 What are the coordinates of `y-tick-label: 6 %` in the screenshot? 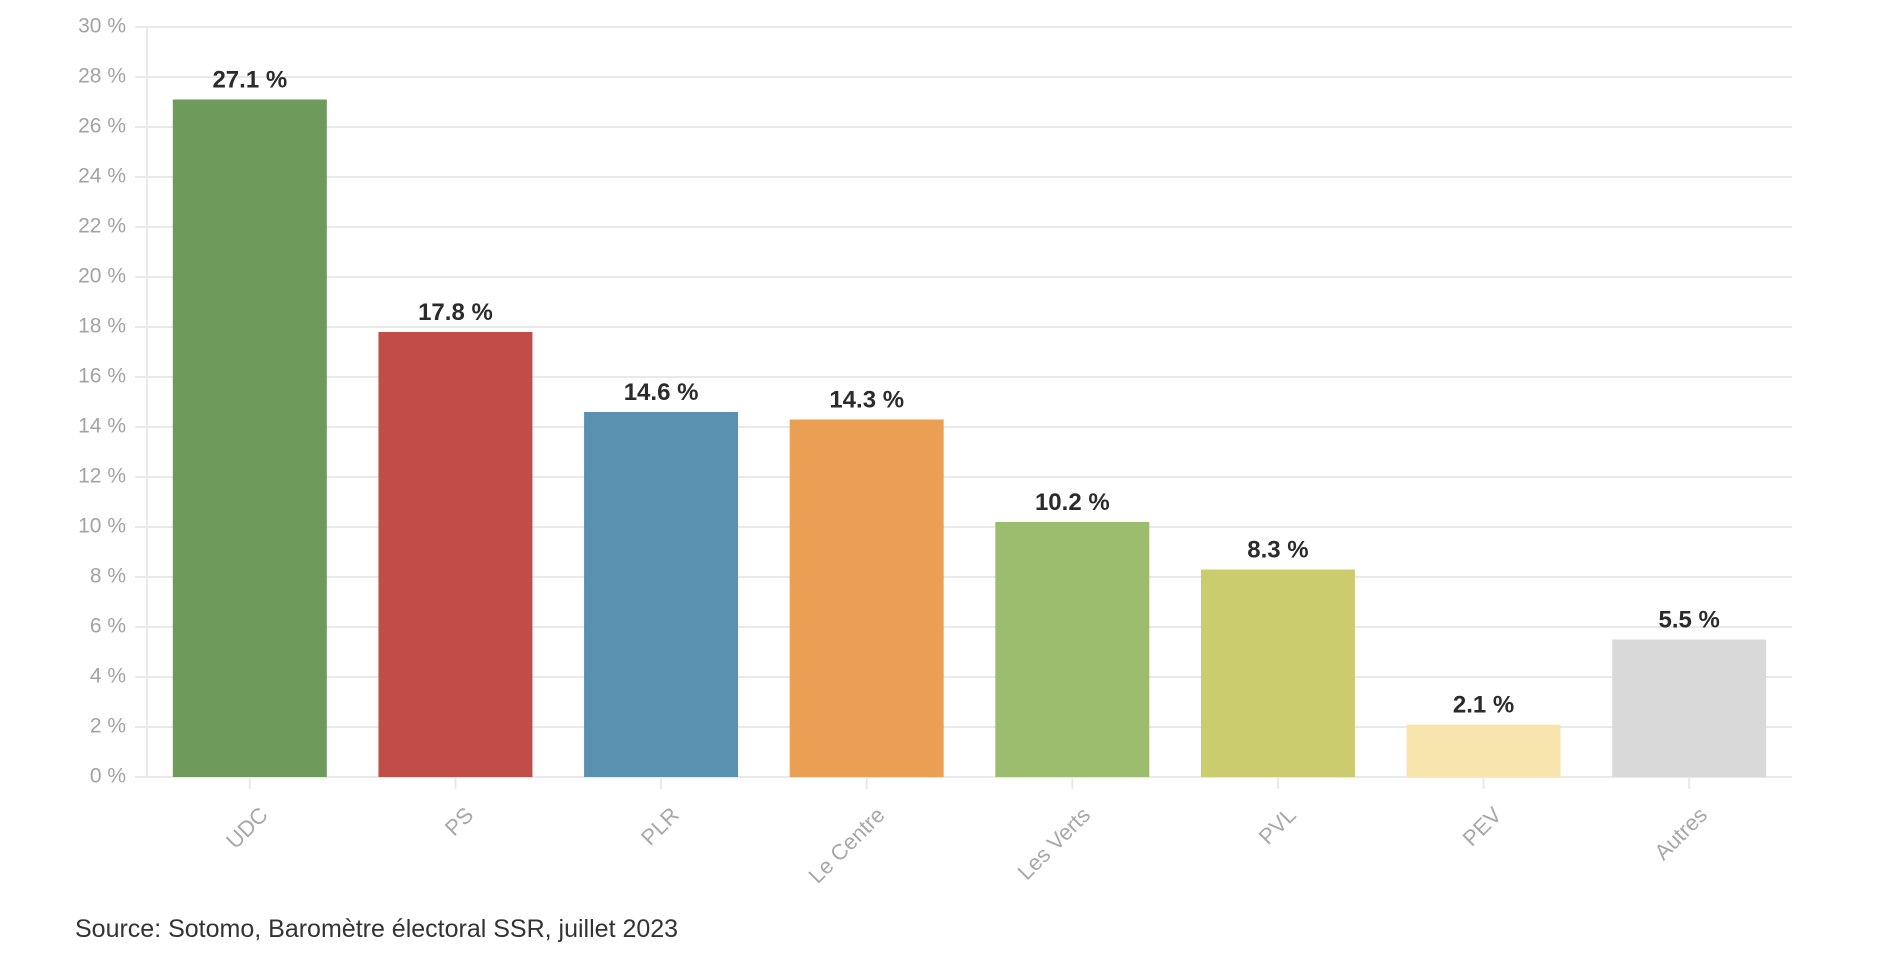 It's located at (108, 626).